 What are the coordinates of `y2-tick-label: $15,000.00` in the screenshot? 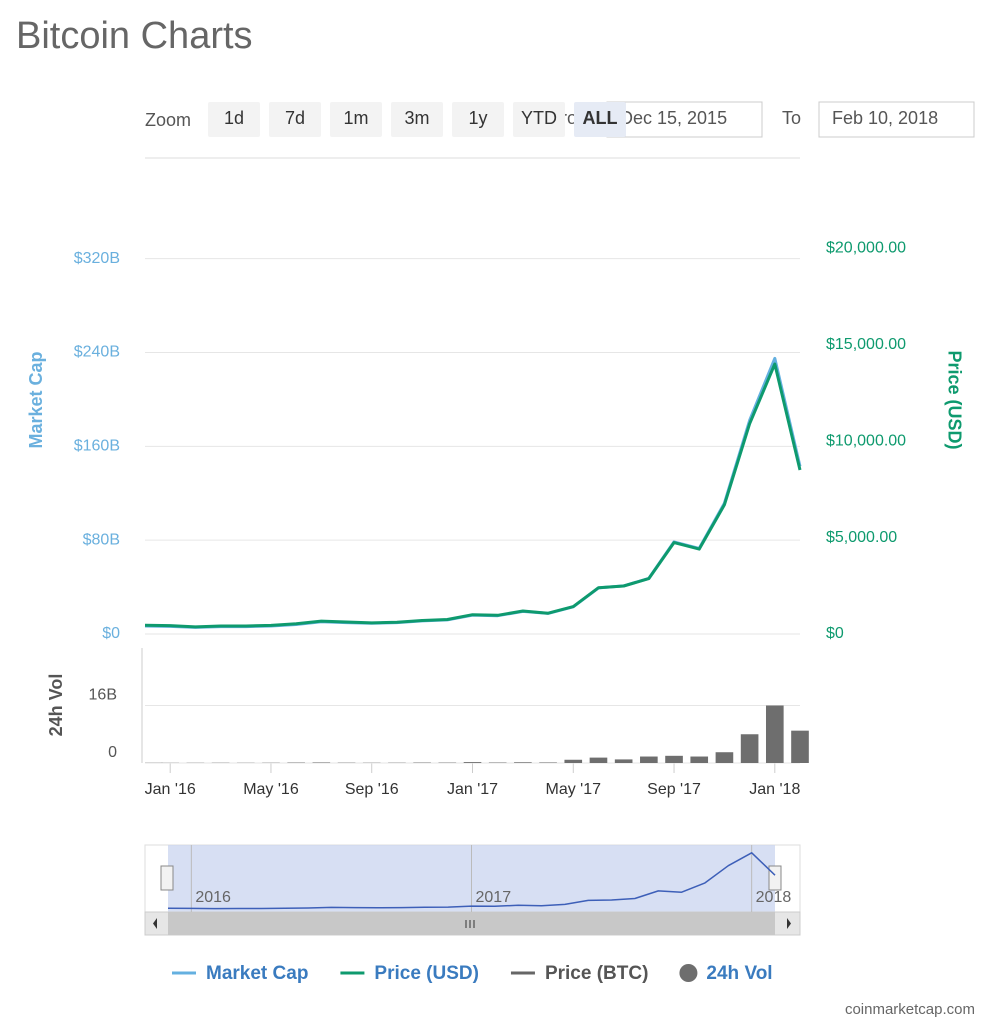 It's located at (866, 344).